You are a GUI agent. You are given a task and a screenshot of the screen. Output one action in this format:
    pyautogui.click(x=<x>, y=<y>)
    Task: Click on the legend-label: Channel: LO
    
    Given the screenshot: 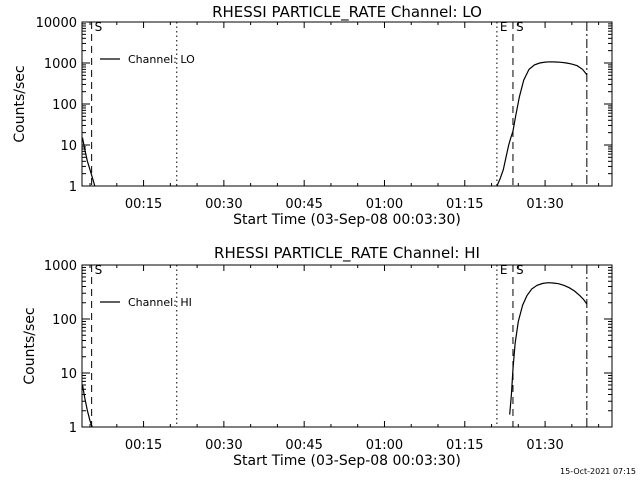 What is the action you would take?
    pyautogui.click(x=161, y=59)
    